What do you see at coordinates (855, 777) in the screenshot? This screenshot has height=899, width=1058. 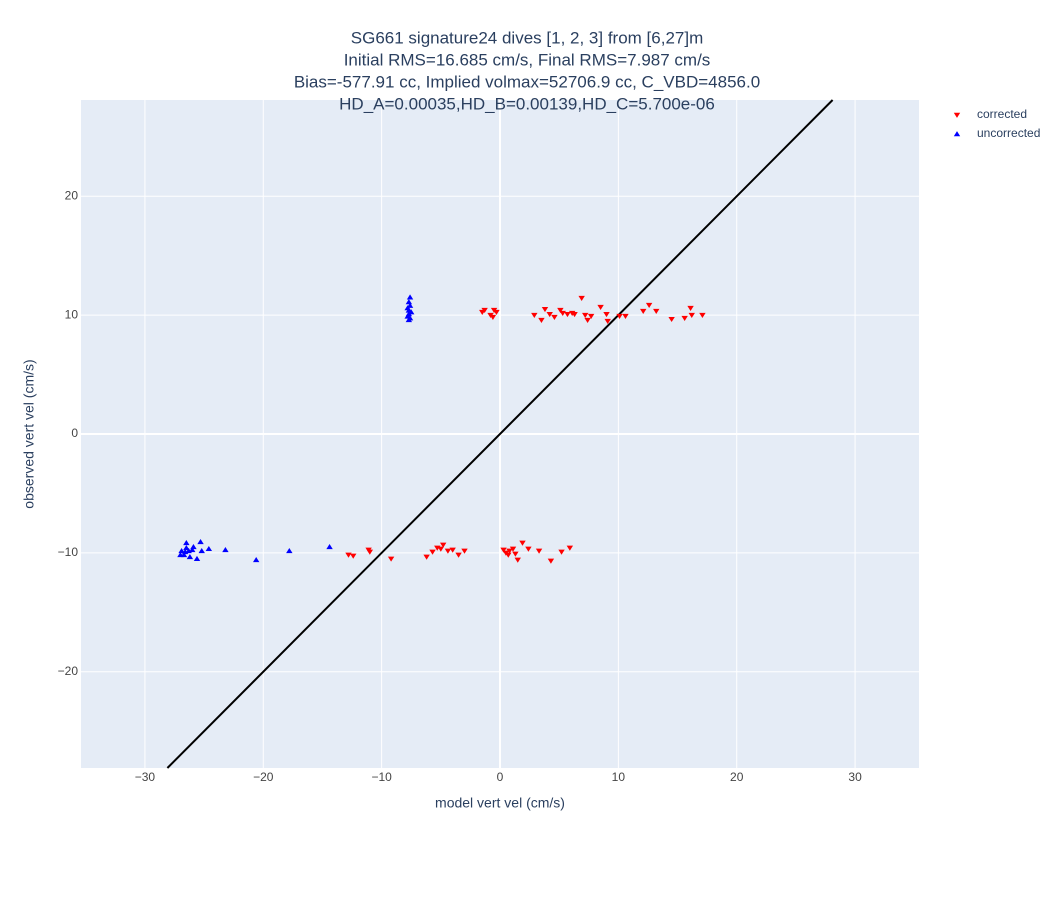 I see `x-tick-label: 30` at bounding box center [855, 777].